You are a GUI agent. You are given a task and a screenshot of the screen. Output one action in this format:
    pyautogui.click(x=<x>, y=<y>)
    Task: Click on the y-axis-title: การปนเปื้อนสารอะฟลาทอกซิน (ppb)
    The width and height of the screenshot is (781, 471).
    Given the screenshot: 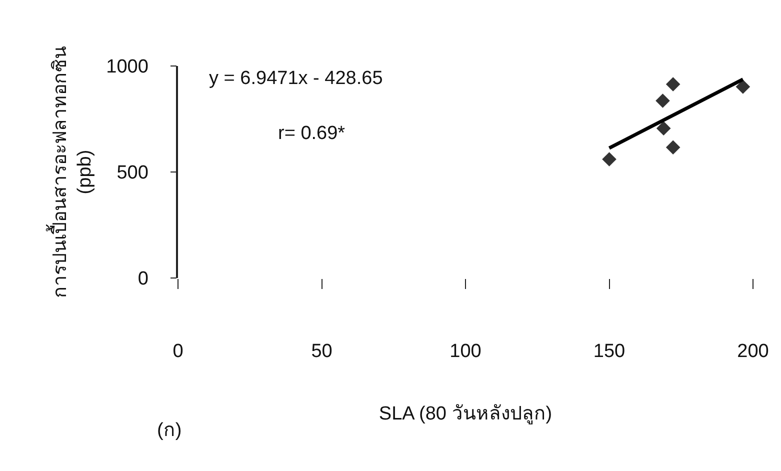 What is the action you would take?
    pyautogui.click(x=71, y=172)
    